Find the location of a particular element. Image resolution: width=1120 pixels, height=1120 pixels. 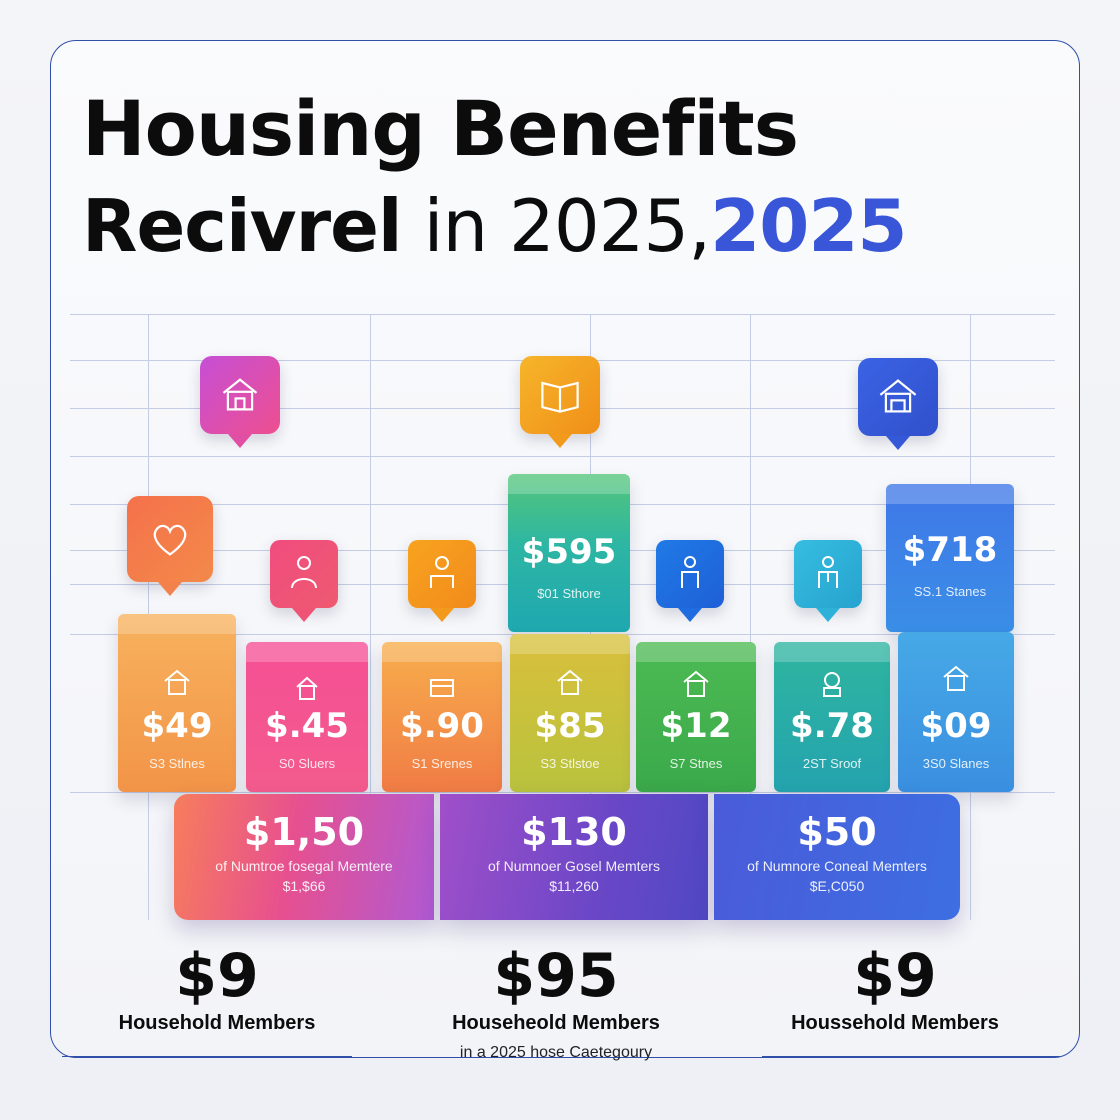

tall-bar-value: $718 is located at coordinates (950, 550).